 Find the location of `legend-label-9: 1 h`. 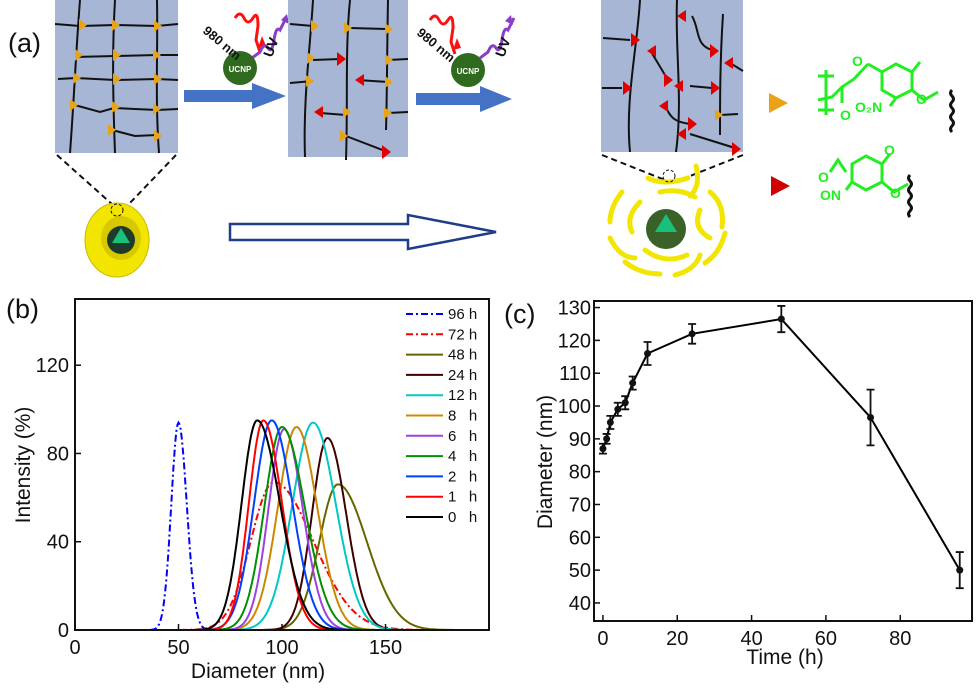

legend-label-9: 1 h is located at coordinates (462, 497).